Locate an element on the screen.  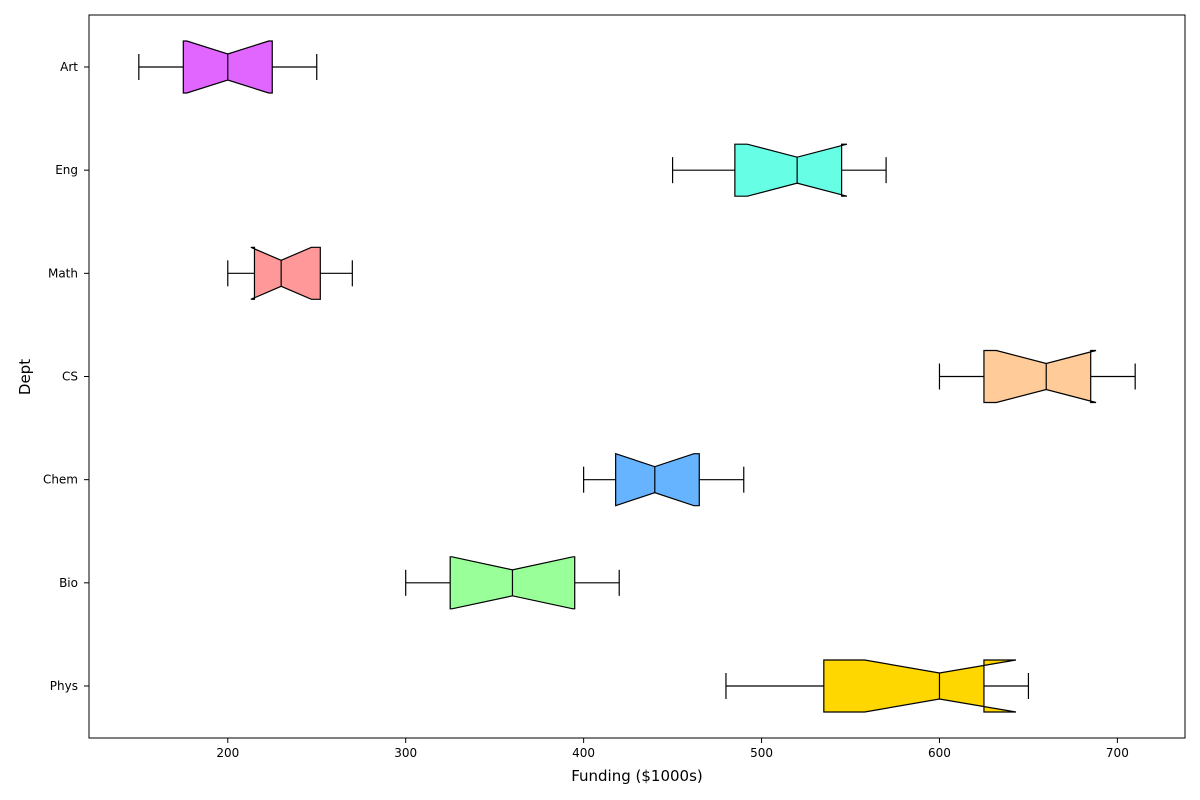
x-tick-label: 300 is located at coordinates (405, 753).